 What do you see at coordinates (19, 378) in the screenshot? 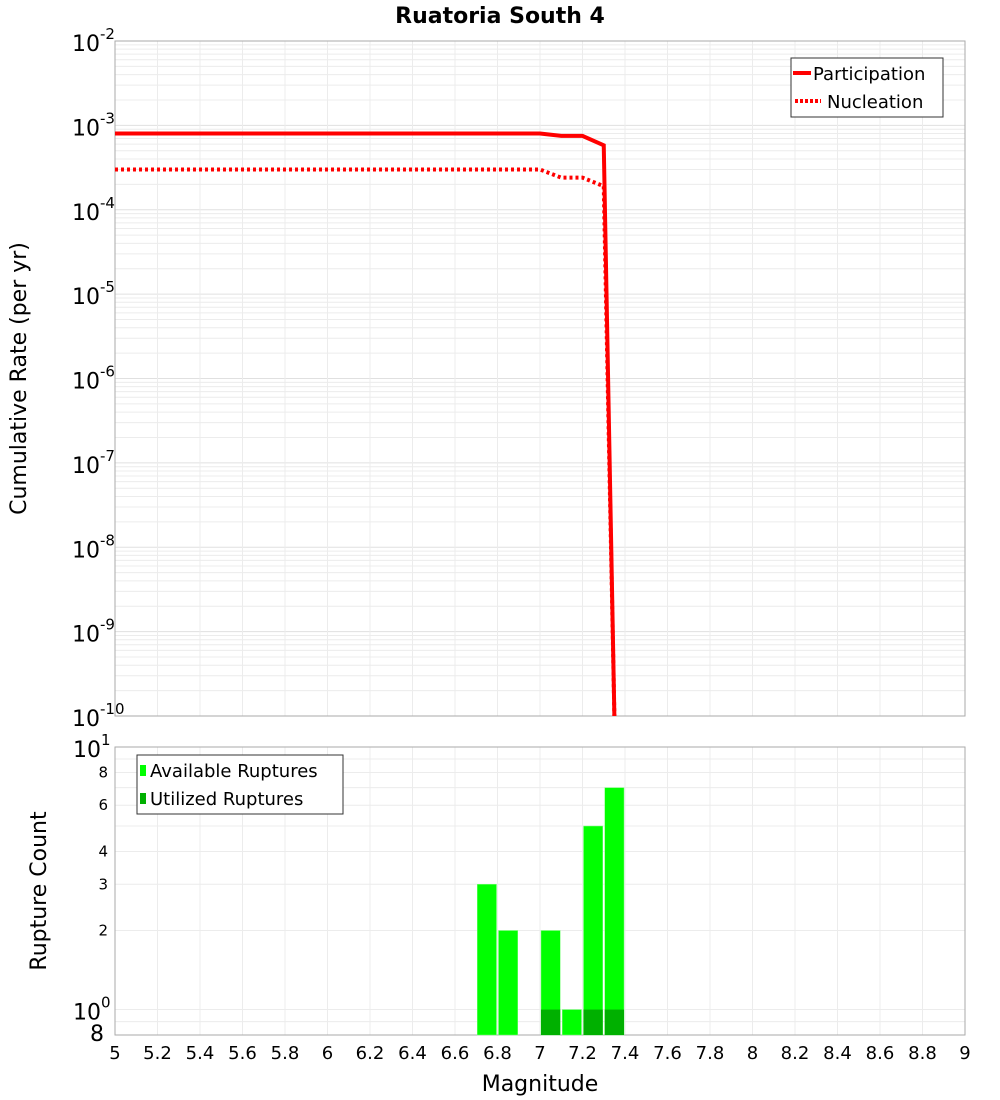
I see `y-axis-label: Cumulative Rate (per yr)` at bounding box center [19, 378].